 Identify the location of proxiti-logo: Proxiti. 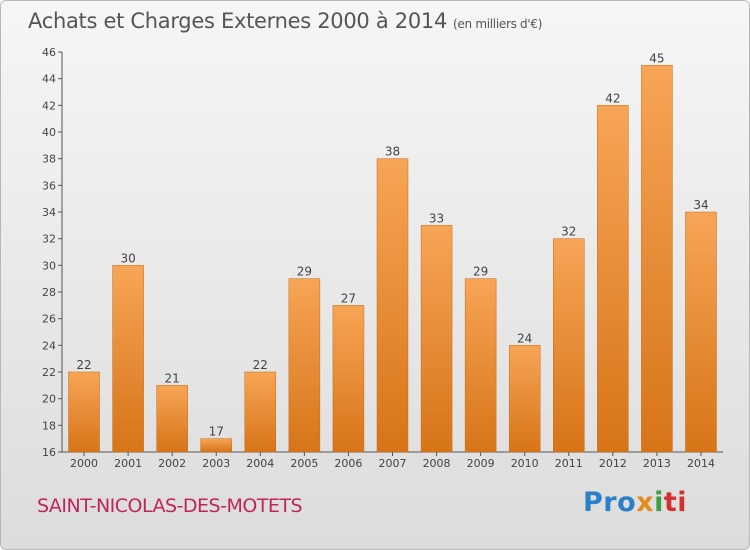
(635, 502).